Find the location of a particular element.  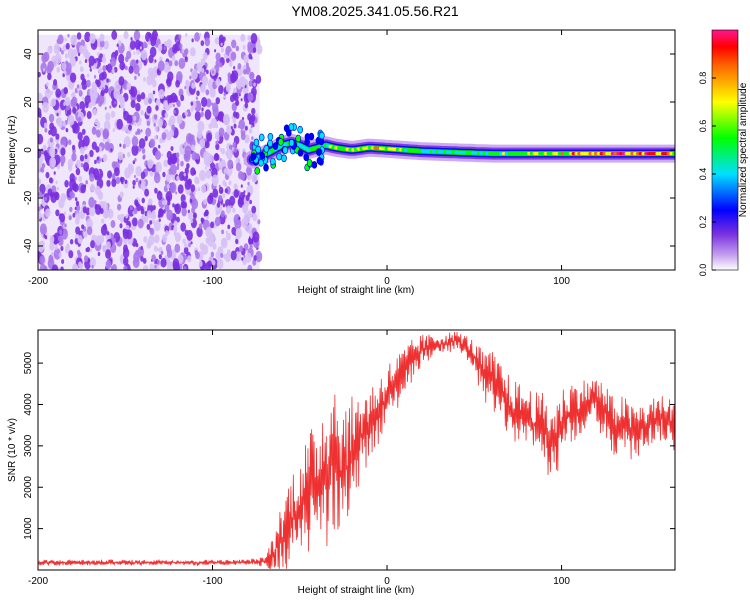

spectrogram-xtick-label: -100 is located at coordinates (213, 281).